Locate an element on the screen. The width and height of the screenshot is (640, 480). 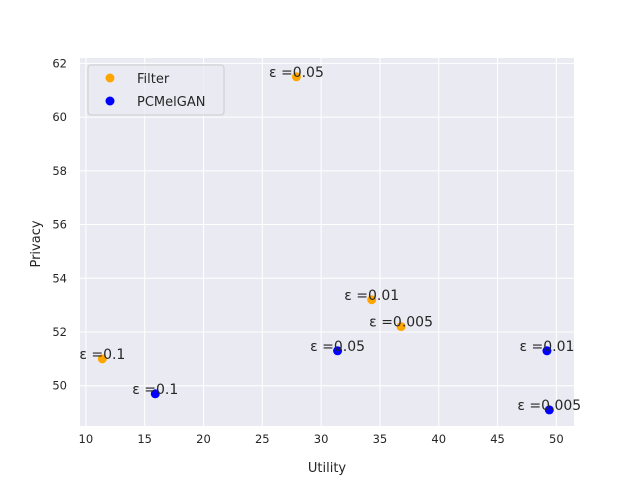
y-tick-label: 52 is located at coordinates (59, 332).